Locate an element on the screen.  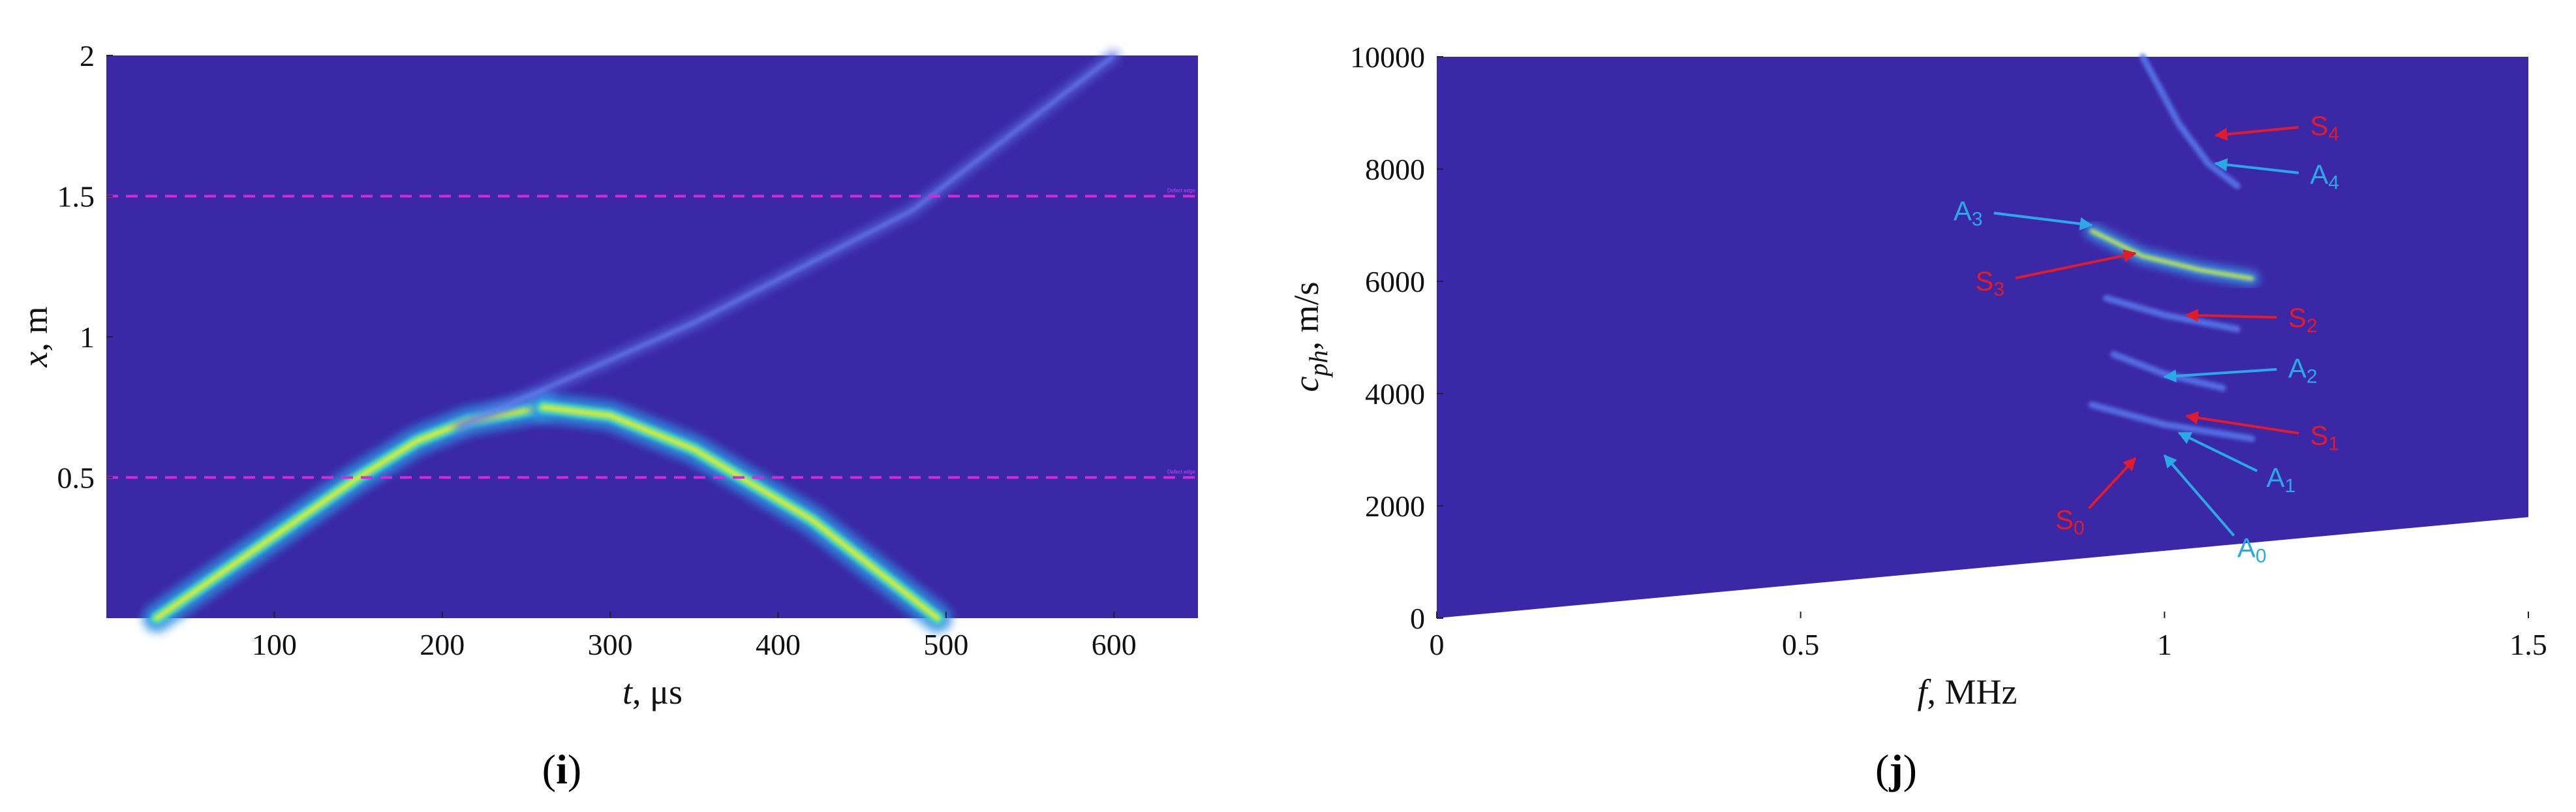
chart-j-x-tick-label: 1.5 is located at coordinates (2528, 644).